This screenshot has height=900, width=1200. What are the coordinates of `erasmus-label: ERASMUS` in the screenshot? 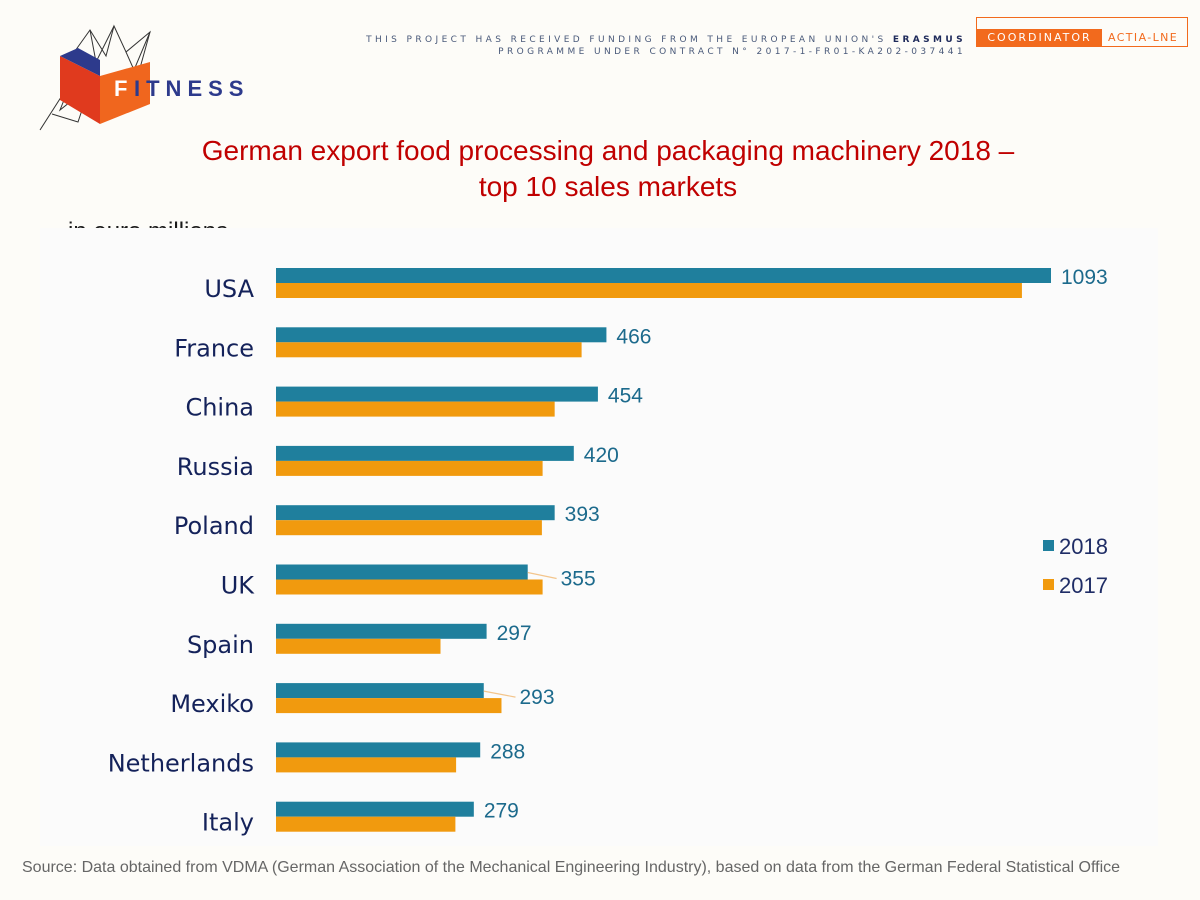 It's located at (929, 40).